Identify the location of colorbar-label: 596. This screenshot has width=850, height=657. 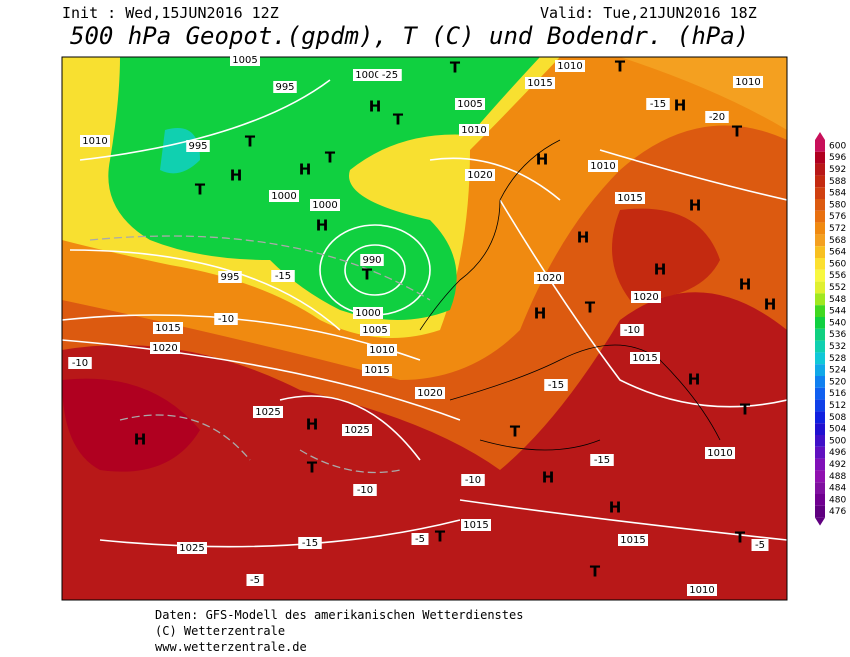
(837, 158).